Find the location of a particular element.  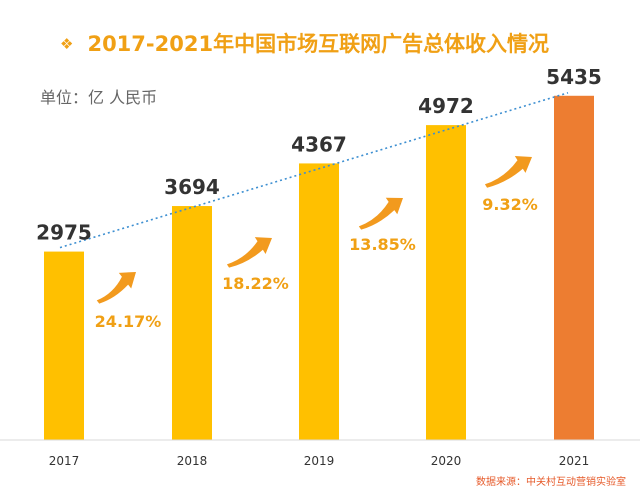

bar-2018 is located at coordinates (192, 323).